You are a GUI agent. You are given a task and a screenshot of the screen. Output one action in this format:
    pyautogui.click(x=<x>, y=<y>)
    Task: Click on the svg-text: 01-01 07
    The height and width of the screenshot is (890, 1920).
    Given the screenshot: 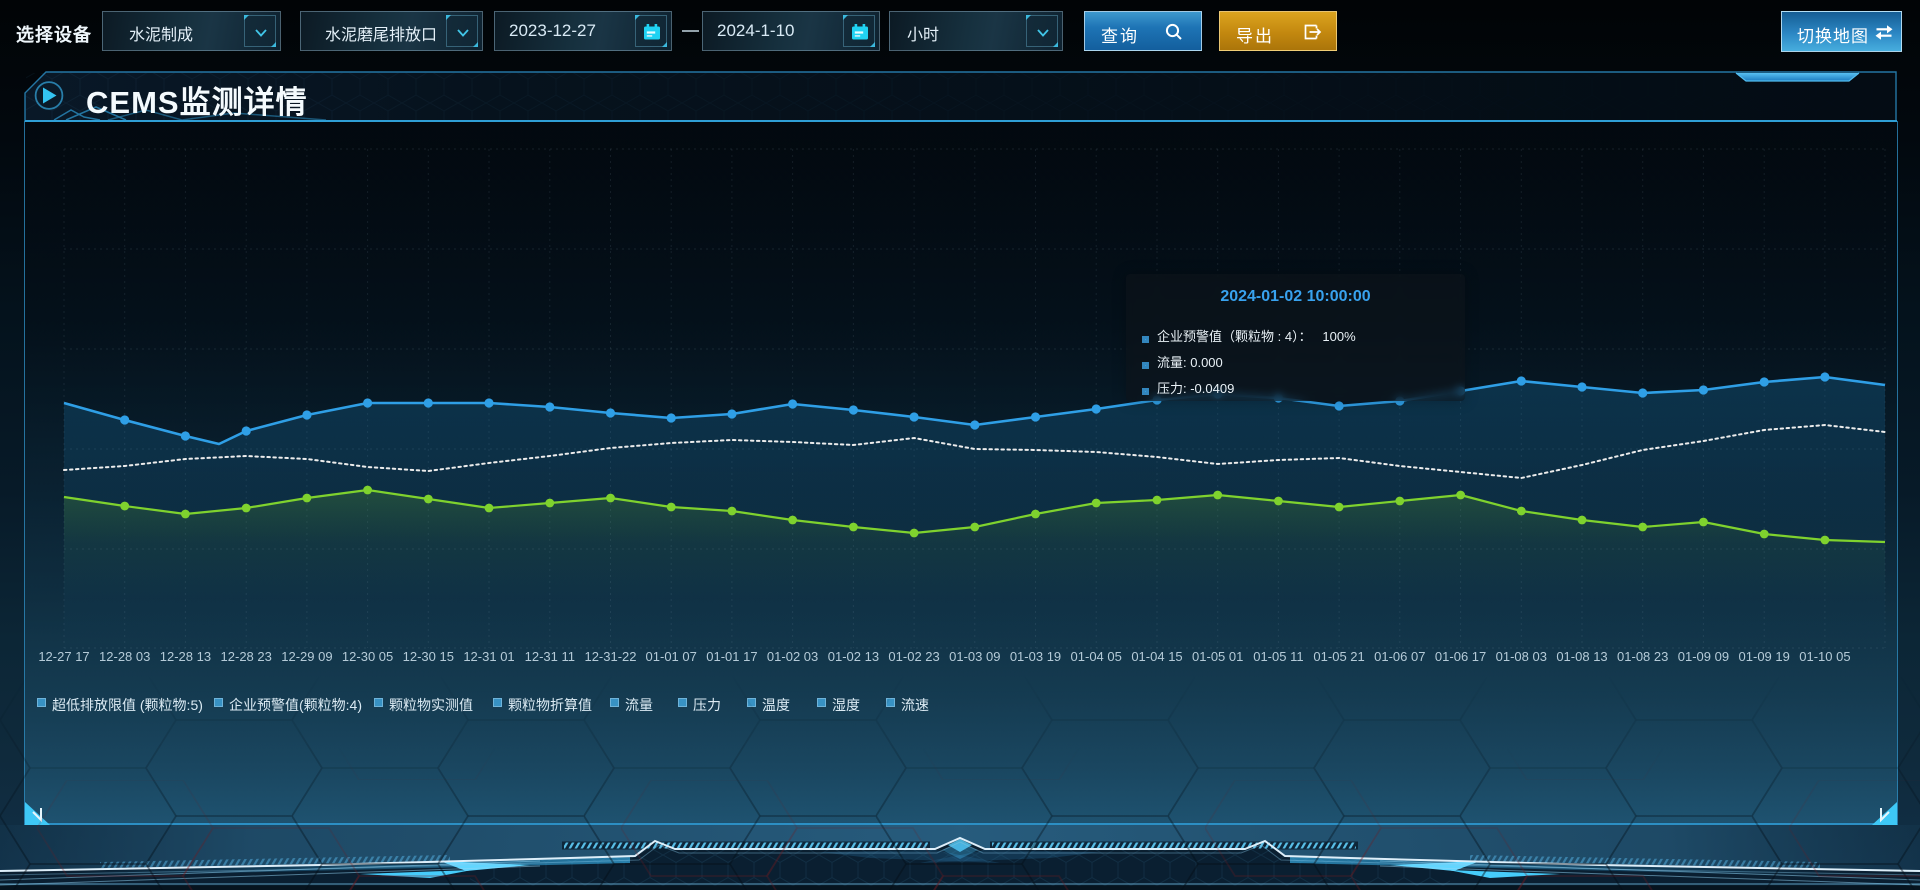 What is the action you would take?
    pyautogui.click(x=671, y=656)
    